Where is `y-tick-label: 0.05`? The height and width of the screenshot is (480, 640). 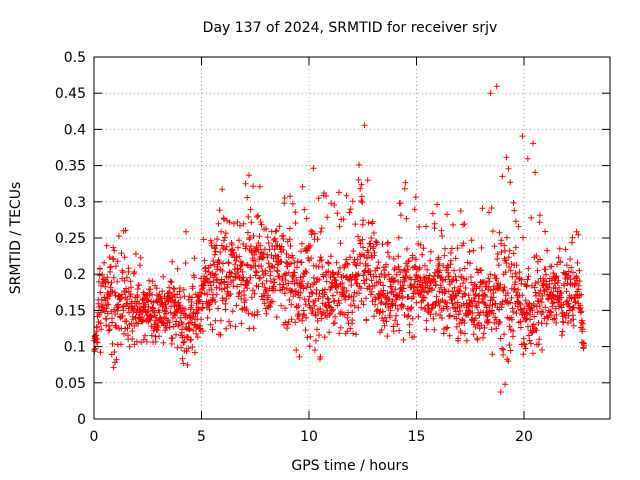
y-tick-label: 0.05 is located at coordinates (70, 384).